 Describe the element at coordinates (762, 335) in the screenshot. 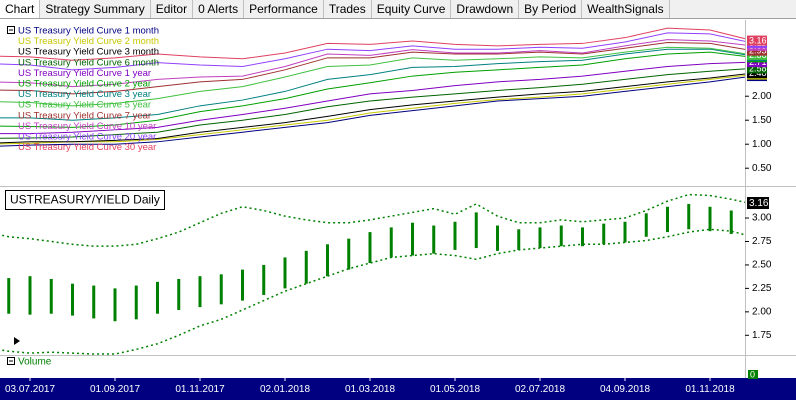

I see `y-tick-label: 1.75` at that location.